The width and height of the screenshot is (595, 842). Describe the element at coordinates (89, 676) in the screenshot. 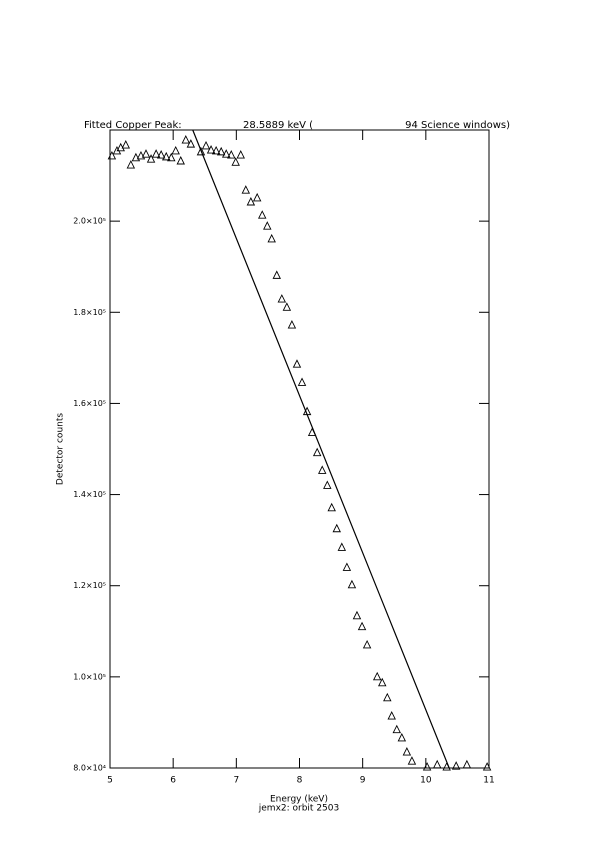

I see `y-tick-label: 1.0×10⁵` at that location.